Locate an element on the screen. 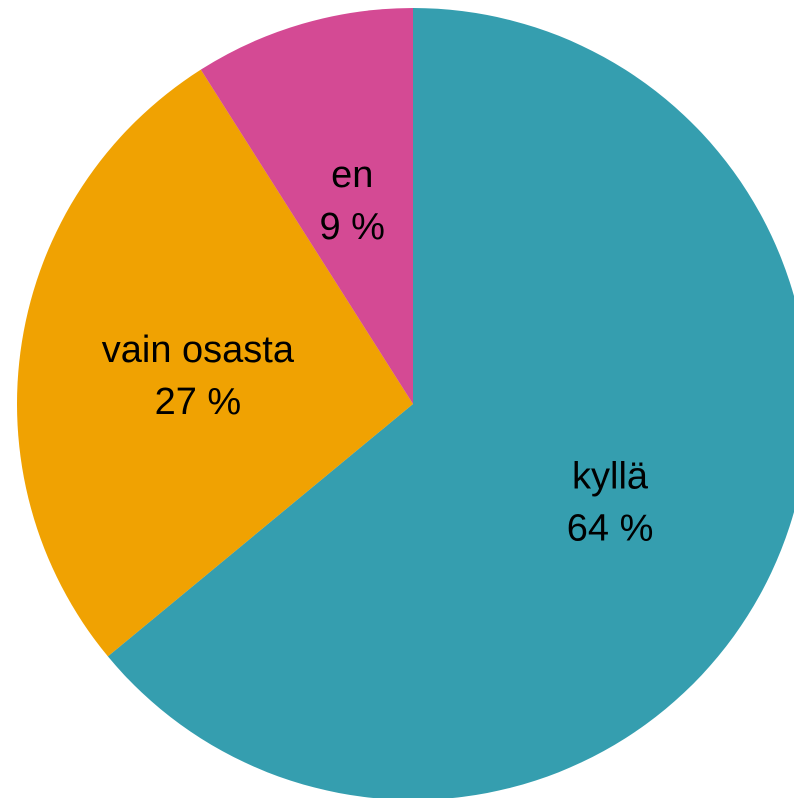 The width and height of the screenshot is (794, 798). slice-category-label: kyllä is located at coordinates (610, 477).